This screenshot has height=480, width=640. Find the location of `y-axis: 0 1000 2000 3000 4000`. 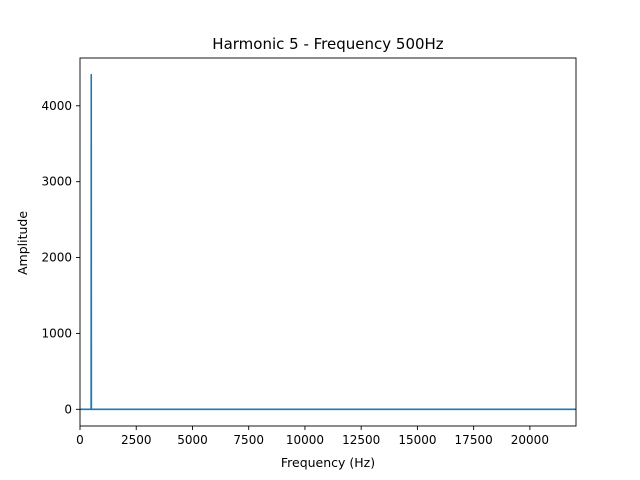

y-axis: 0 1000 2000 3000 4000 is located at coordinates (60, 257).